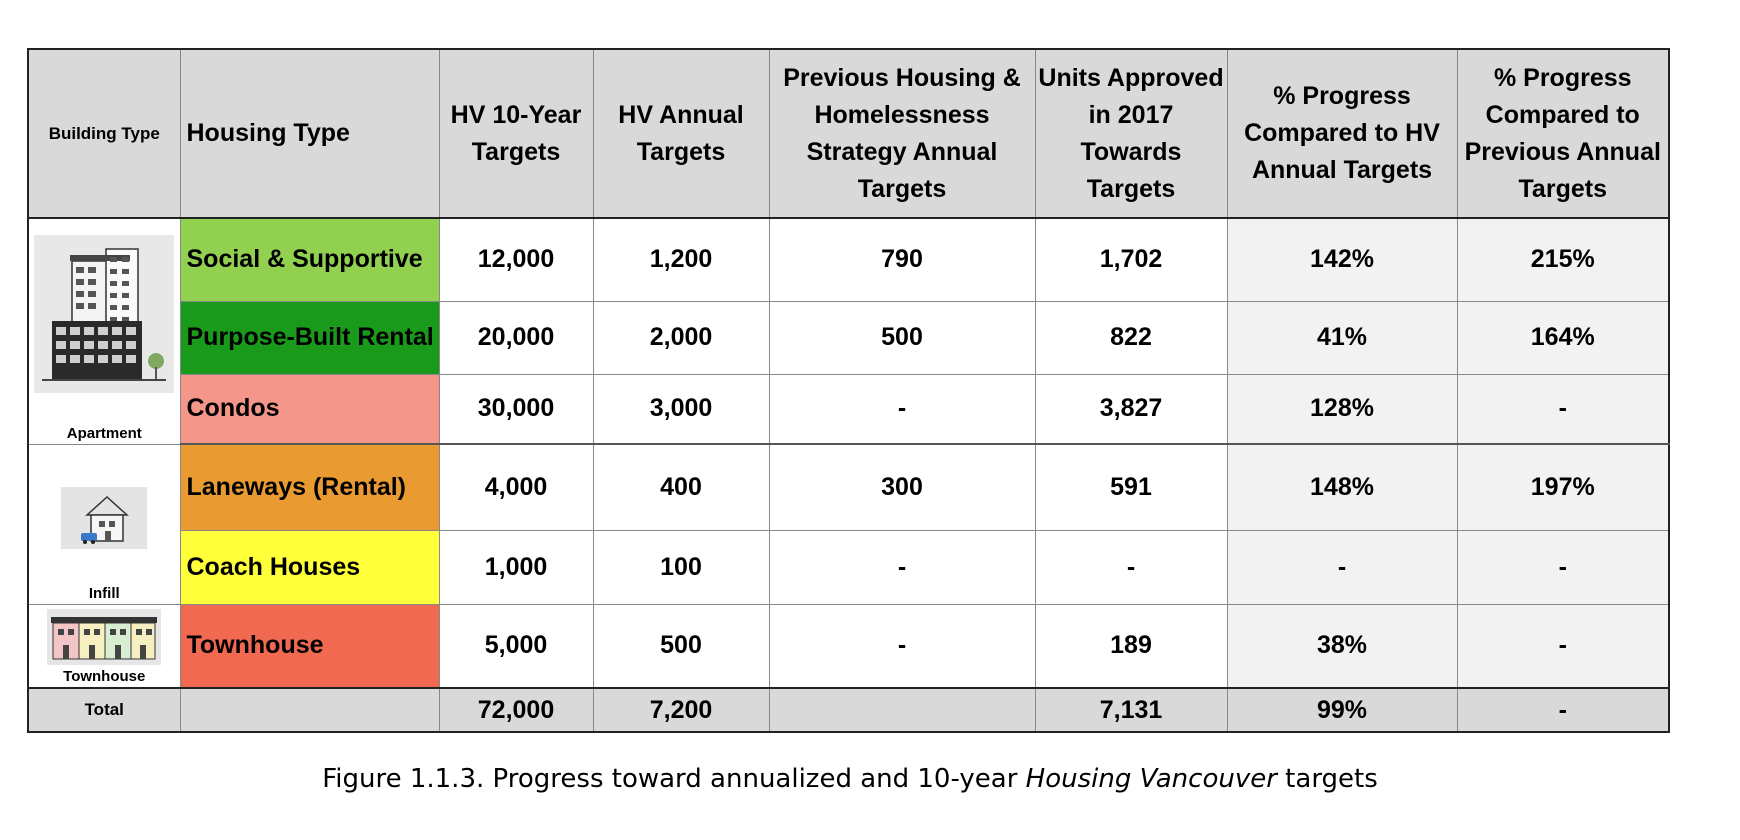 The image size is (1740, 840). I want to click on housing-type-cell: Purpose-Built Rental, so click(309, 337).